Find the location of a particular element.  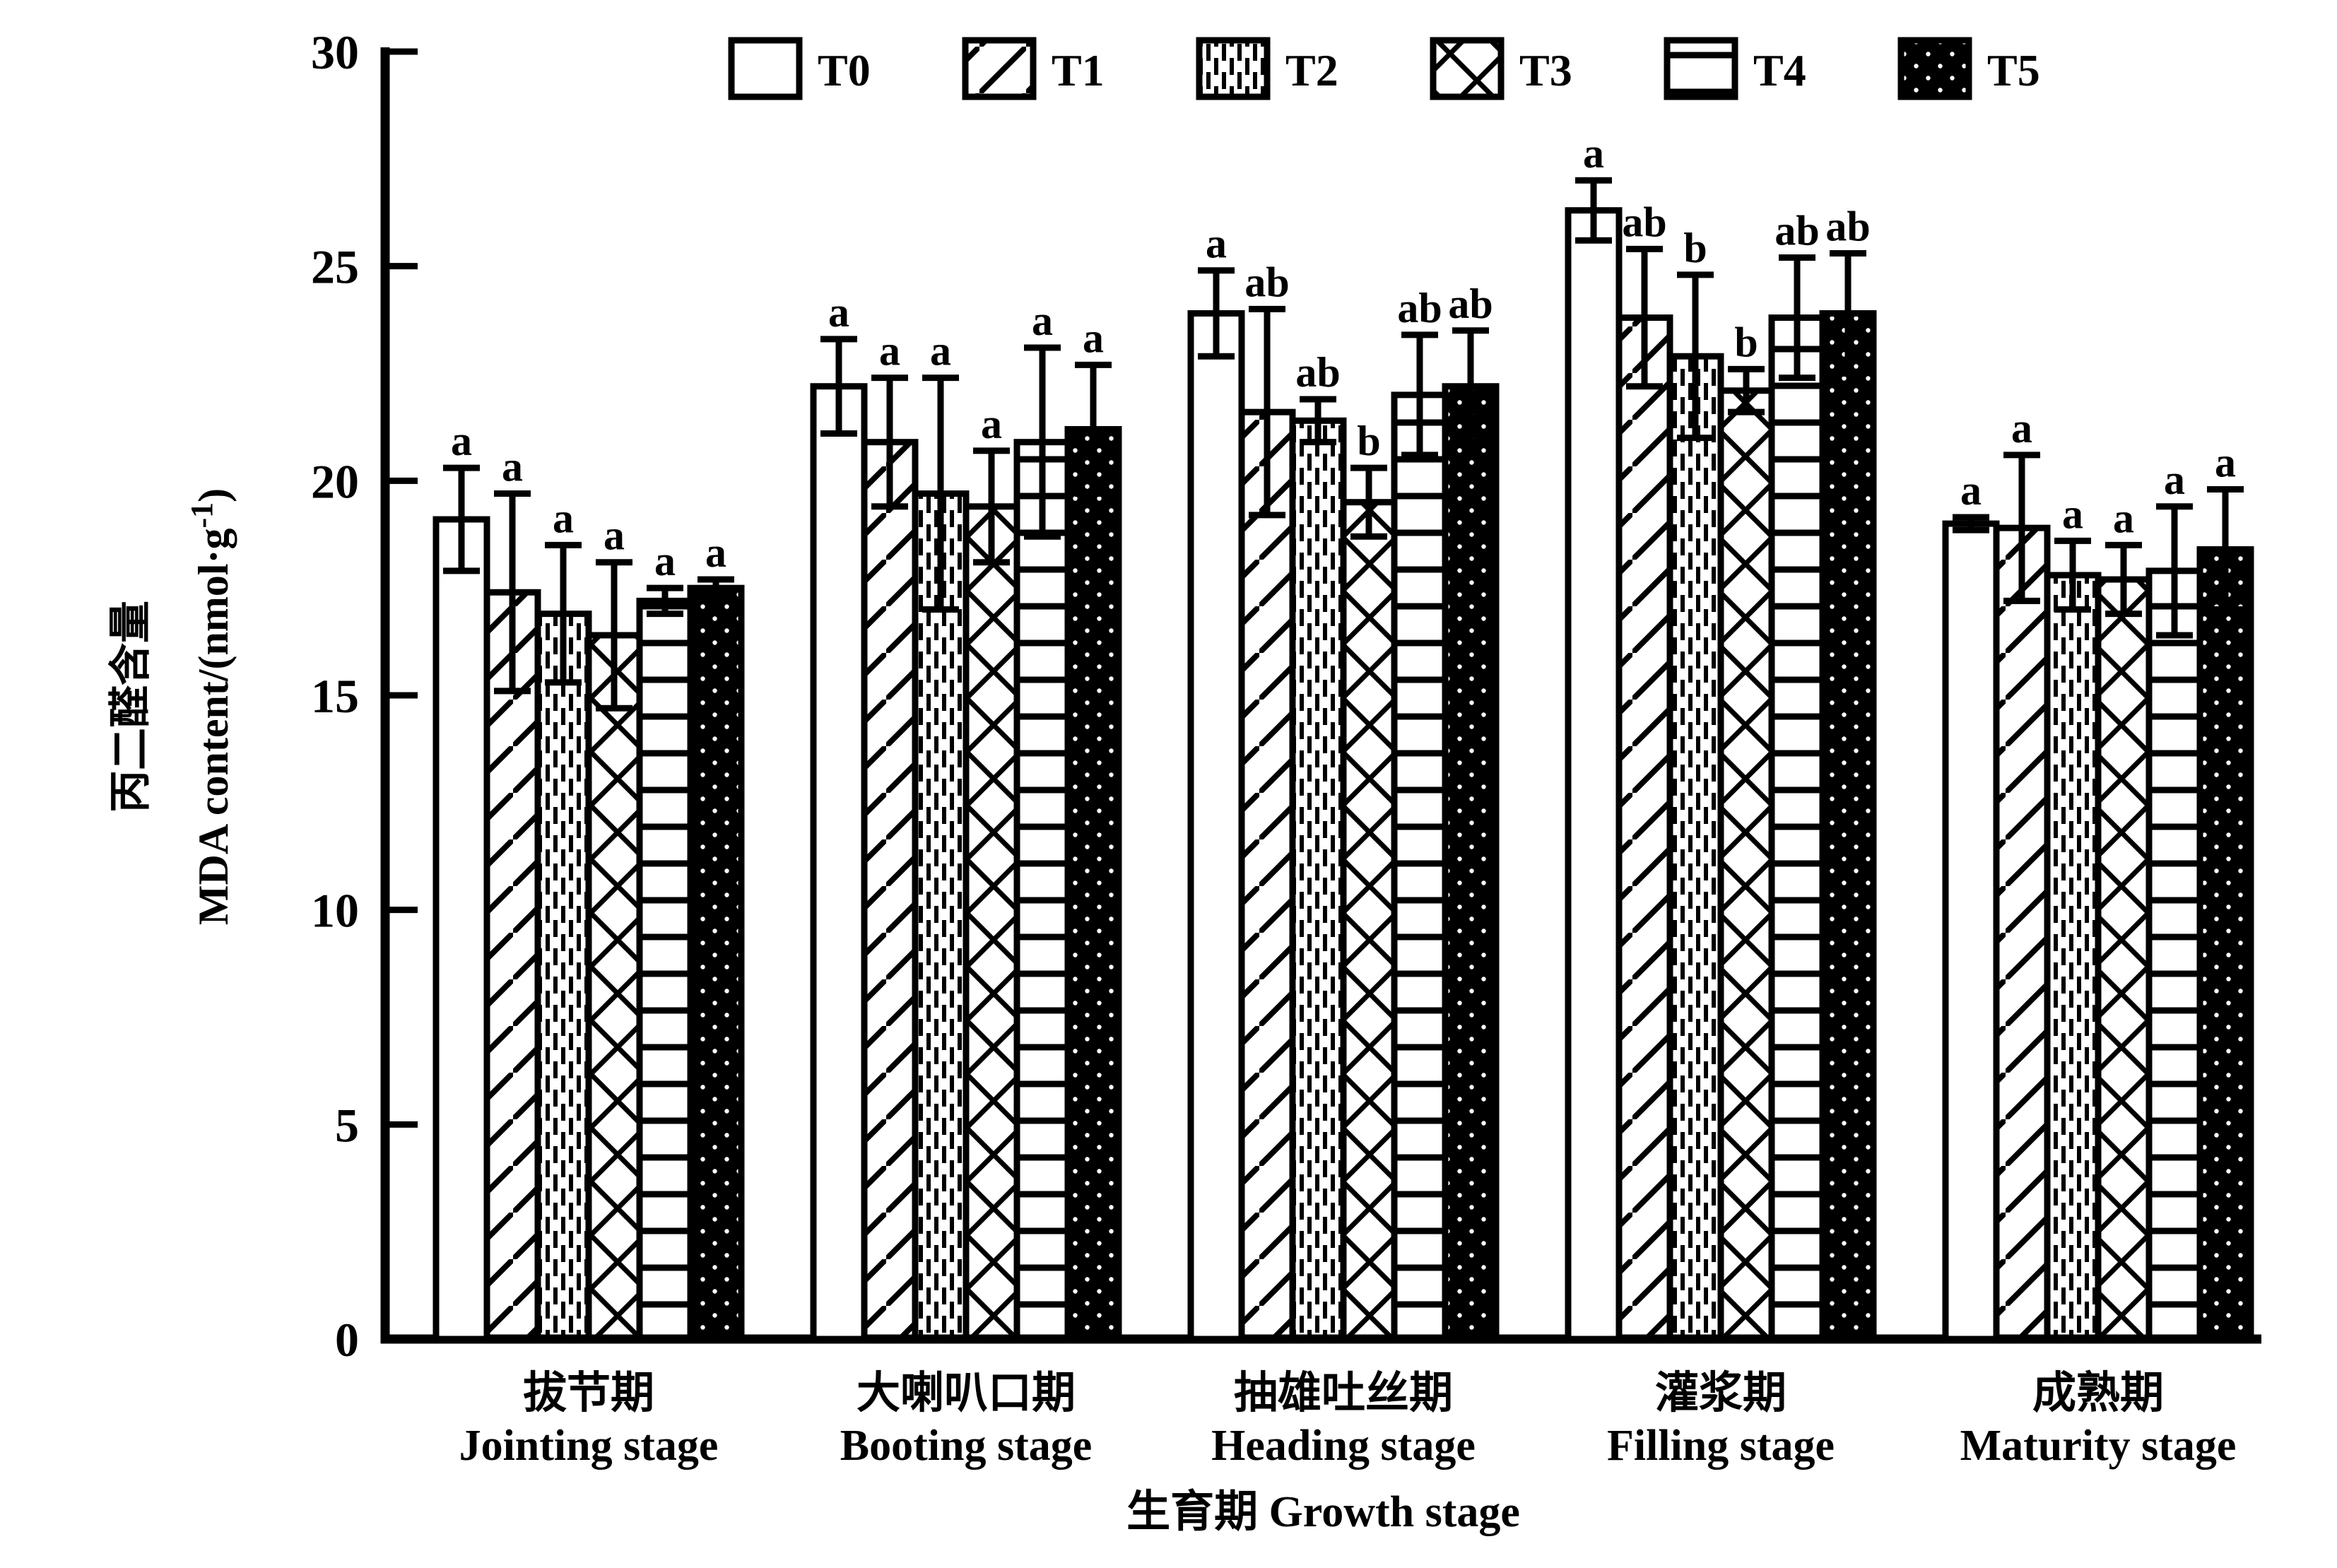

bar-t1-jointing is located at coordinates (512, 966).